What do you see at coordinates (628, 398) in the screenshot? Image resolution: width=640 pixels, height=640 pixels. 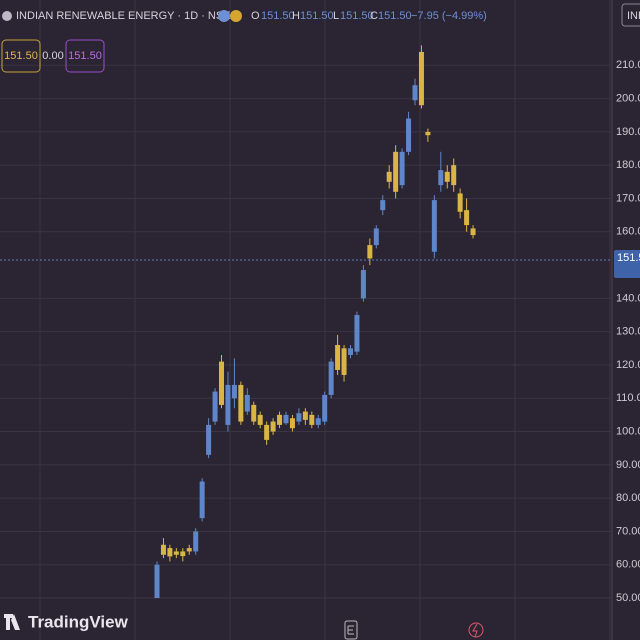 I see `y-tick-label: 110.00` at bounding box center [628, 398].